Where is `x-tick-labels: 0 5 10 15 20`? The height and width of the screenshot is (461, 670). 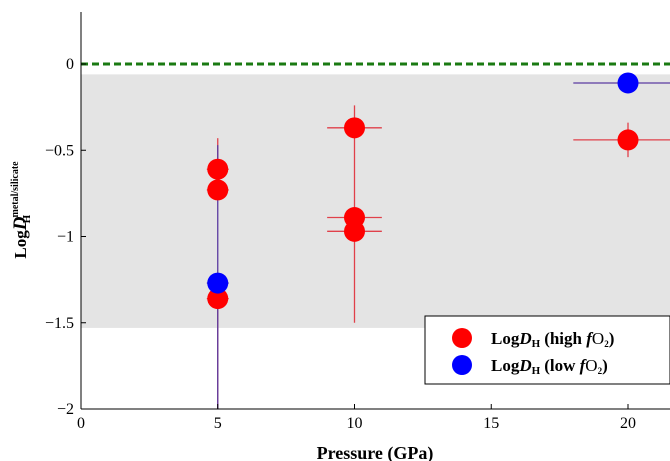 x-tick-labels: 0 5 10 15 20 is located at coordinates (356, 423).